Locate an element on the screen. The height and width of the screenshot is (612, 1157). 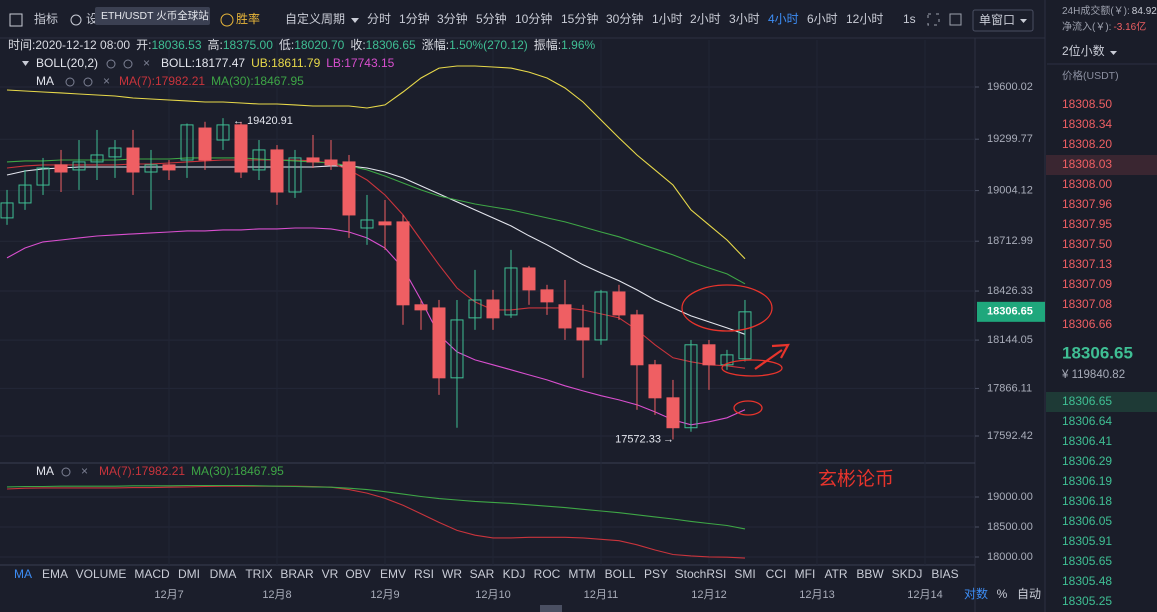
ask-price: 18307.96 is located at coordinates (1087, 204).